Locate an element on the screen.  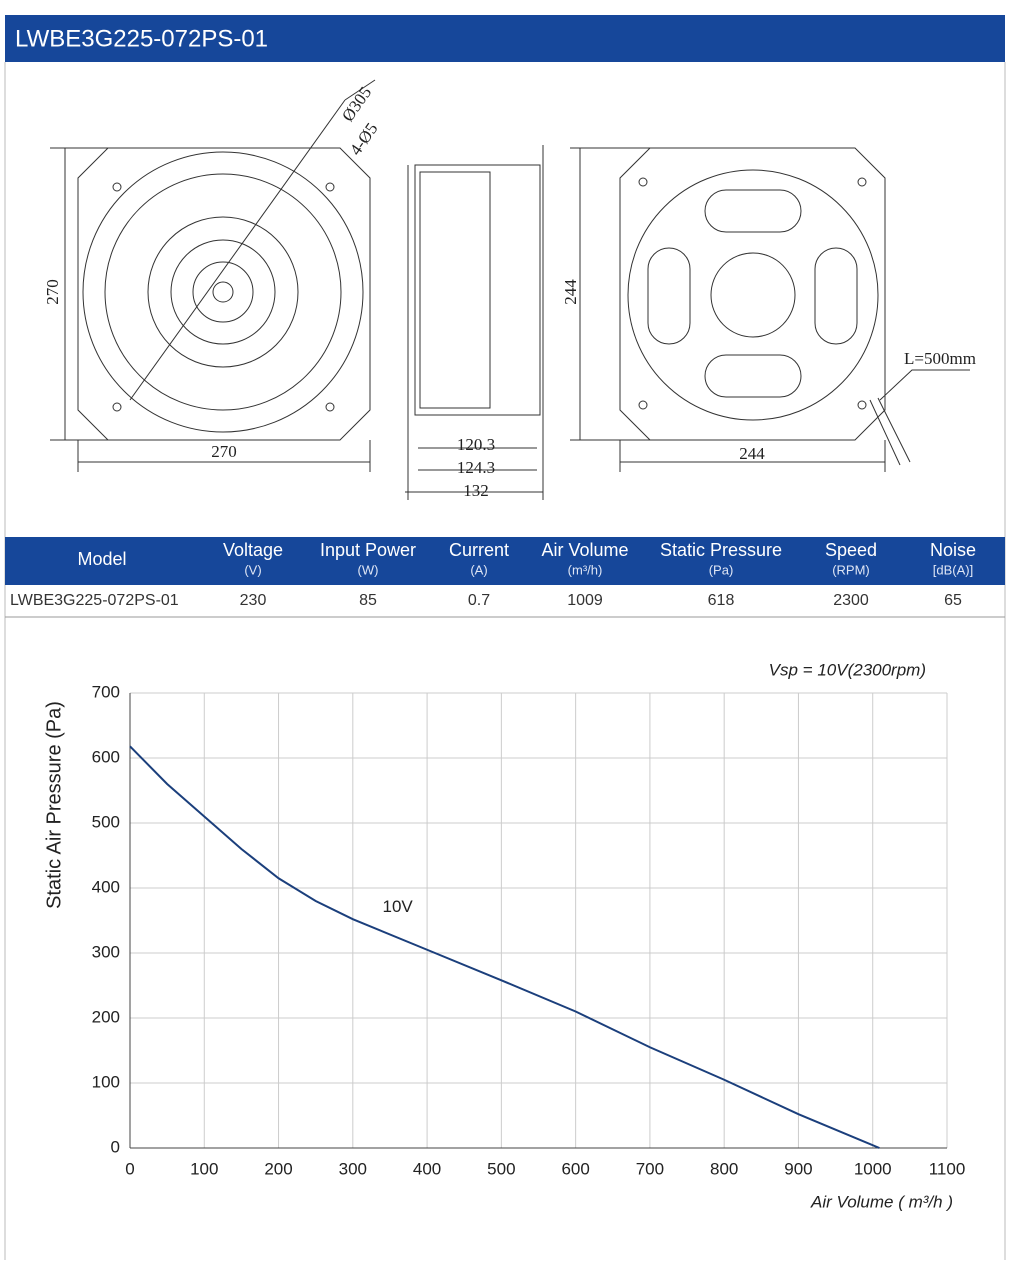
x-tick-label: 1000 is located at coordinates (873, 1168).